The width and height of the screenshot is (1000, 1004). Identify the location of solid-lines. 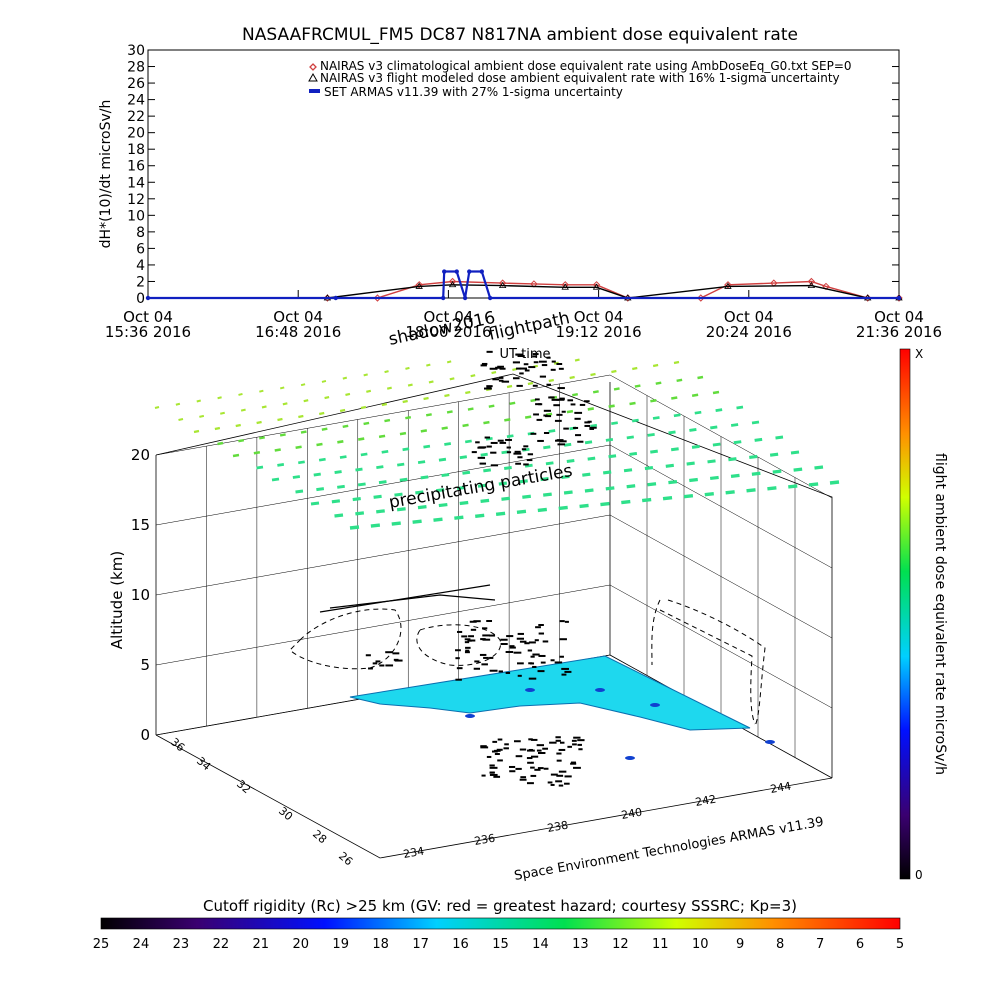
(407, 598).